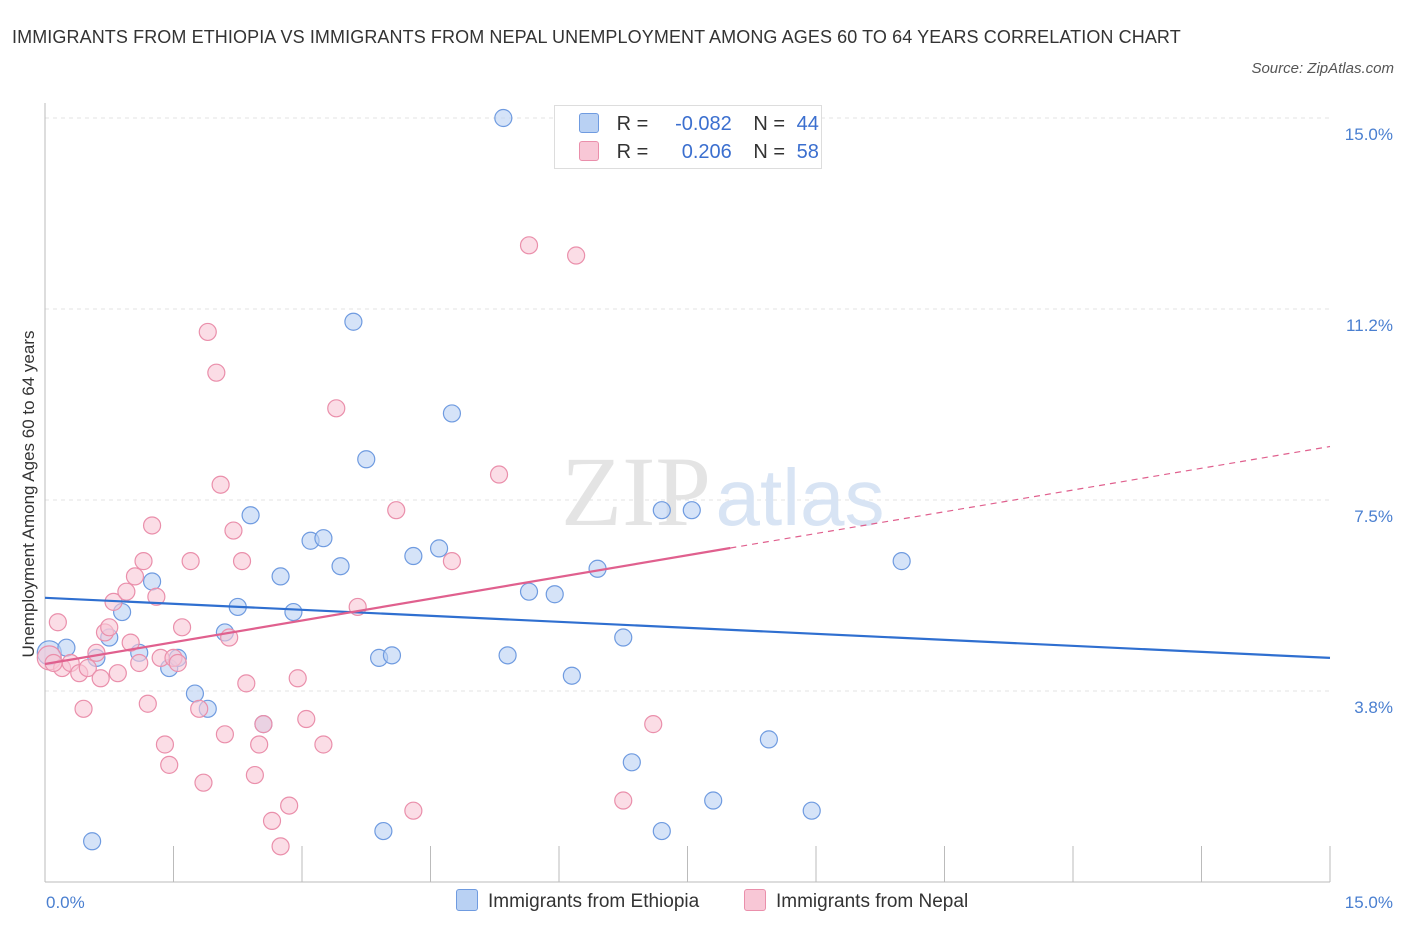 This screenshot has height=930, width=1406. I want to click on r-label: R =, so click(632, 124).